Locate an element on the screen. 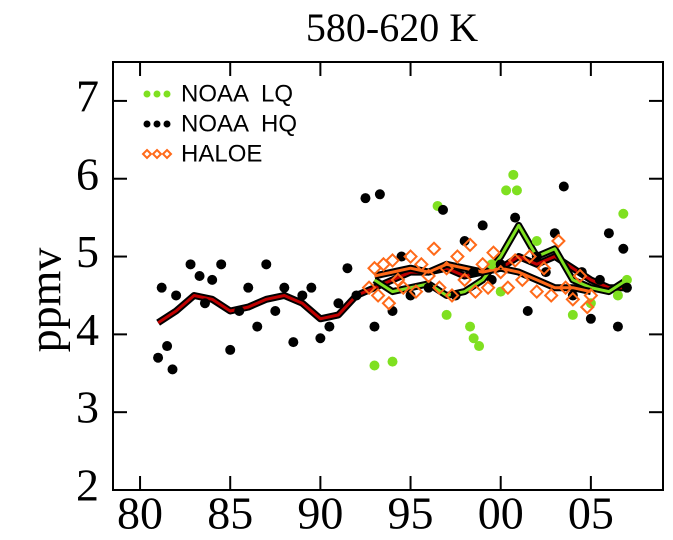 This screenshot has height=540, width=673. chart-title: 580-620 K is located at coordinates (392, 27).